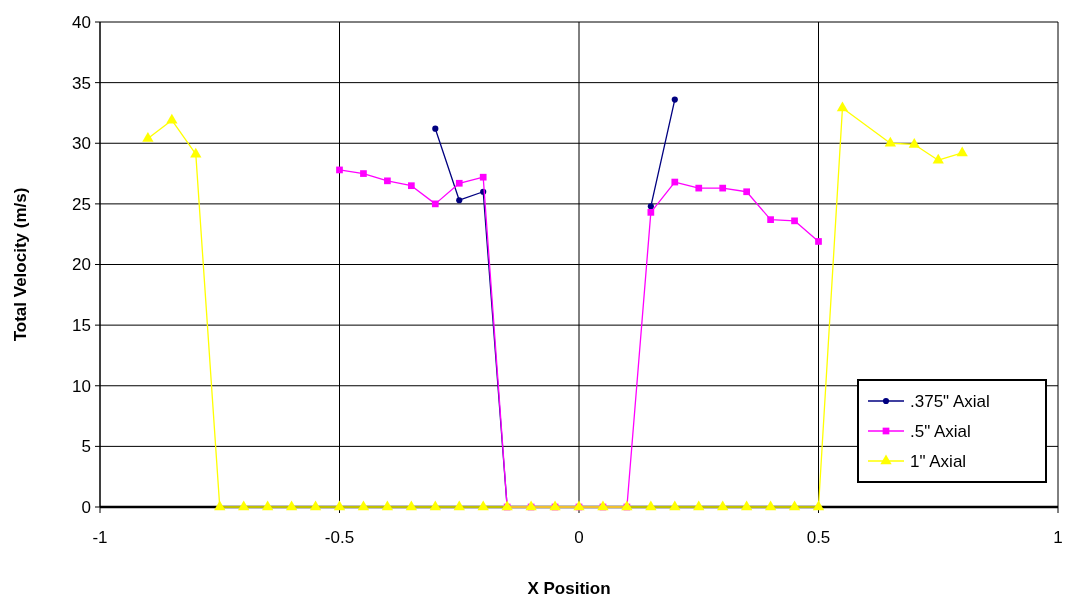 This screenshot has height=602, width=1065. I want to click on y-tick-label: 0, so click(86, 507).